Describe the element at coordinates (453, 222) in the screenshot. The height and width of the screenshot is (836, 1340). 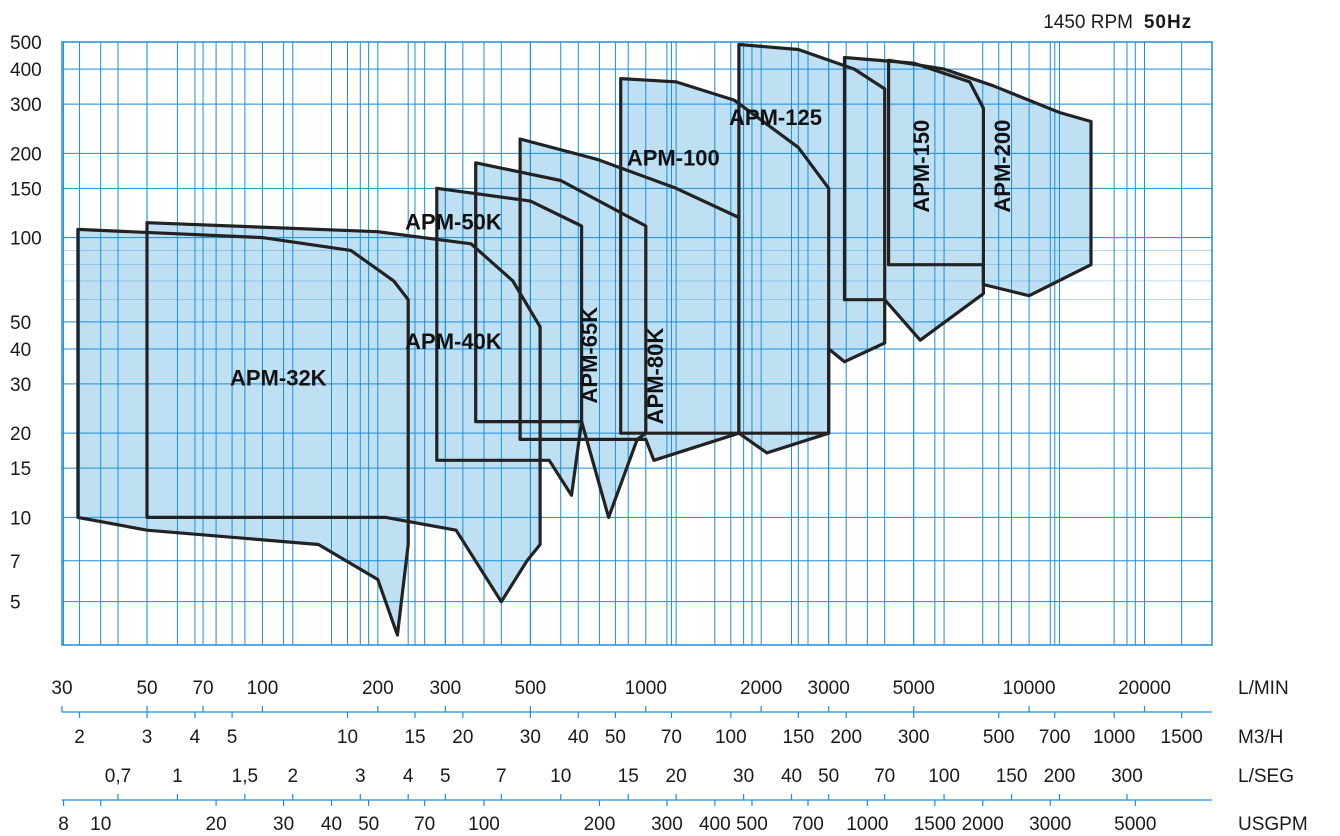
I see `zone-label-apm-50k: APM-50K` at that location.